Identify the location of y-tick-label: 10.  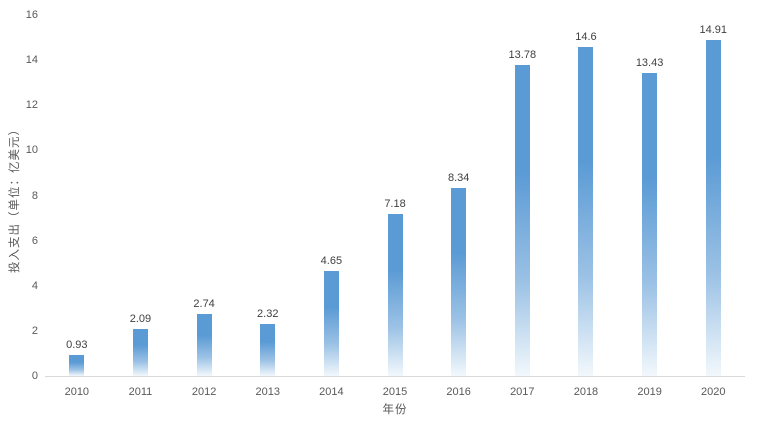
(31, 150).